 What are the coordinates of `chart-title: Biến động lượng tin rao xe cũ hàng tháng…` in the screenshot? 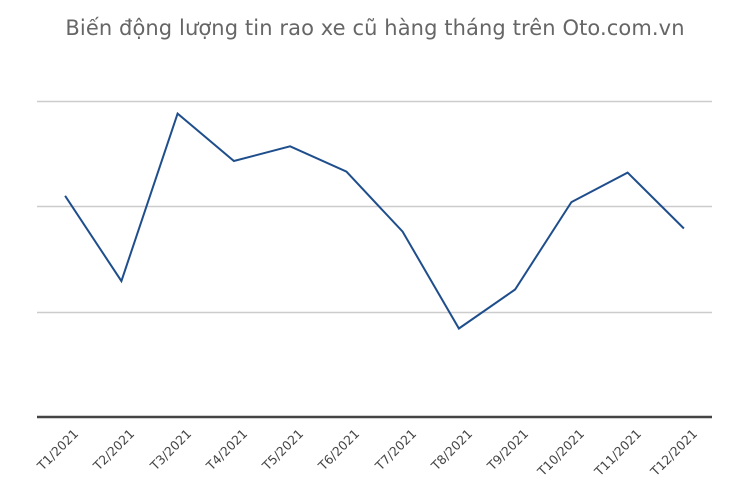 It's located at (375, 28).